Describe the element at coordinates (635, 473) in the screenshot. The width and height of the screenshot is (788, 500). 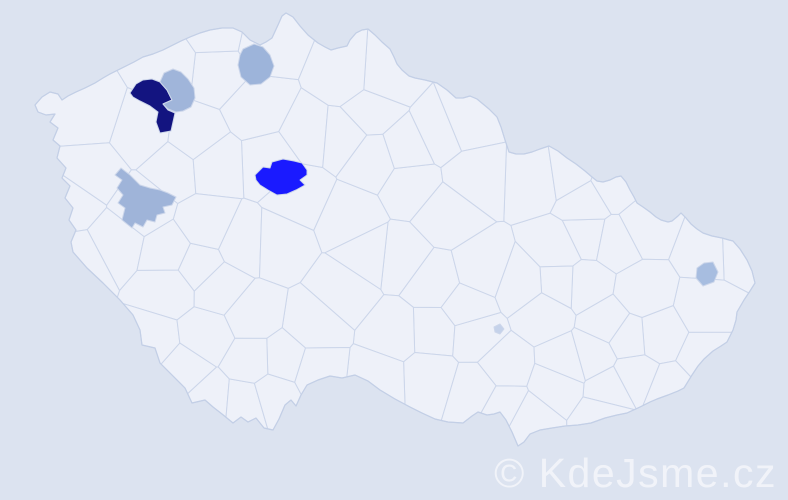
I see `watermark-text: © KdeJsme.cz` at that location.